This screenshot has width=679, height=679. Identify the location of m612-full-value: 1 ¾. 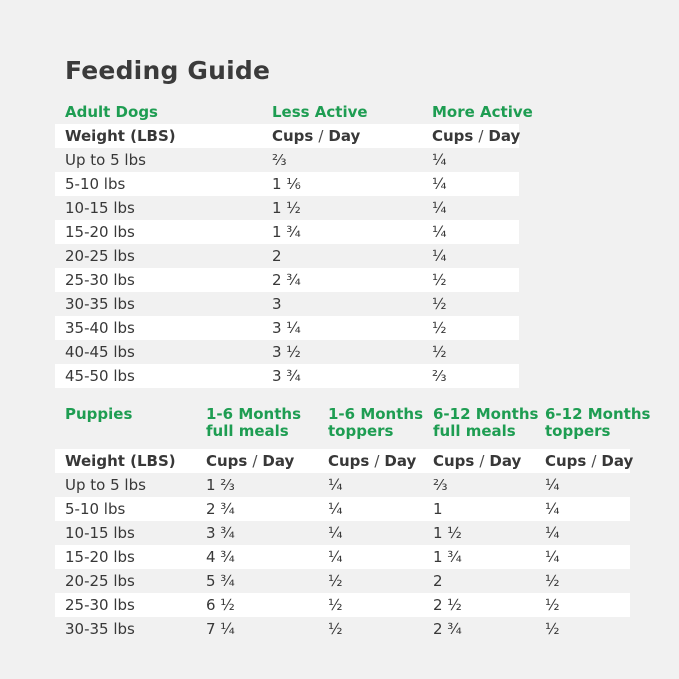
(447, 557).